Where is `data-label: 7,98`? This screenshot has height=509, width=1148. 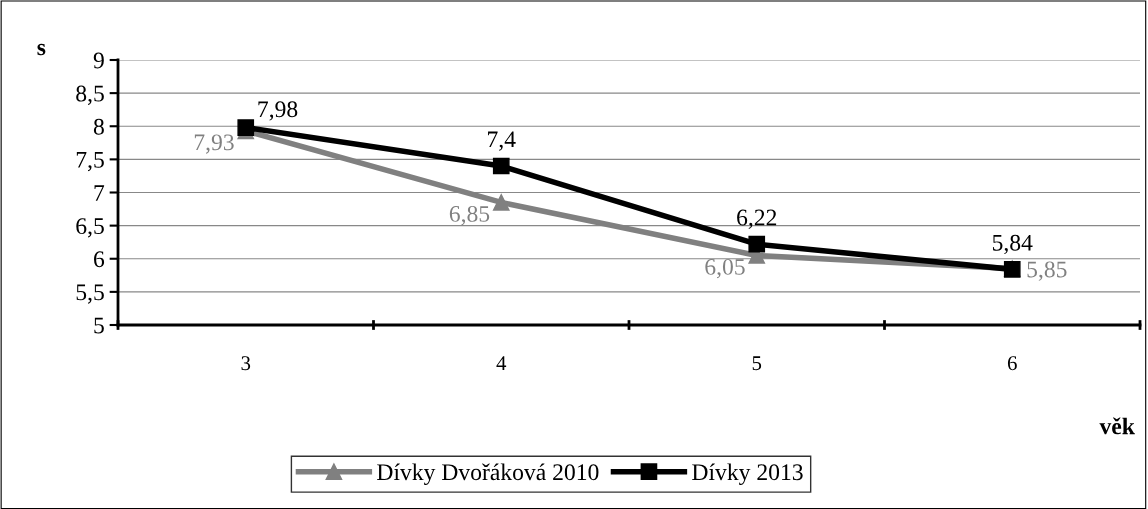 data-label: 7,98 is located at coordinates (278, 111).